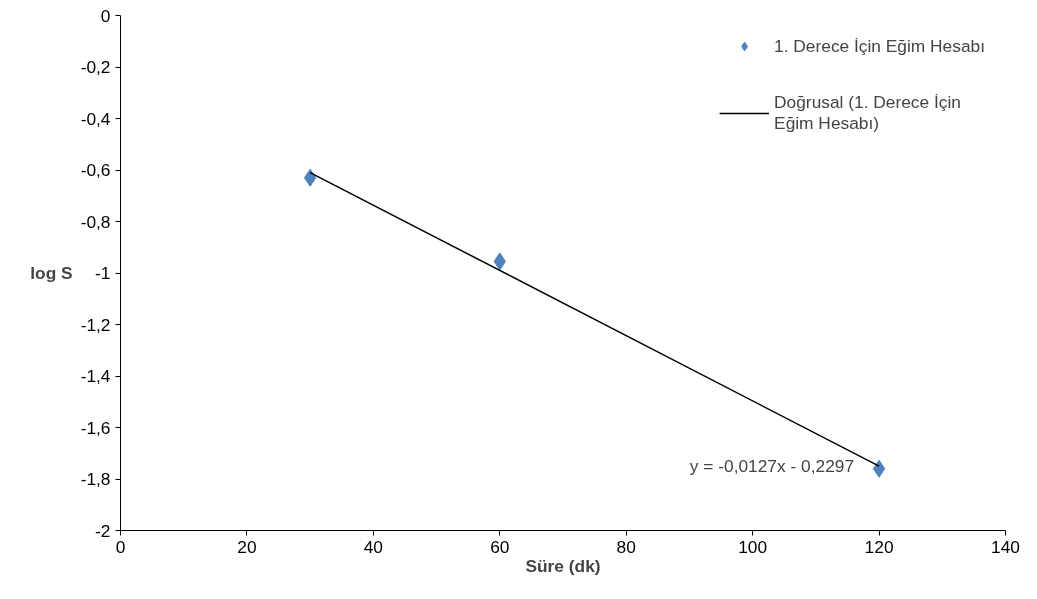 This screenshot has width=1037, height=599. What do you see at coordinates (95, 479) in the screenshot?
I see `y-tick-label: -1,8` at bounding box center [95, 479].